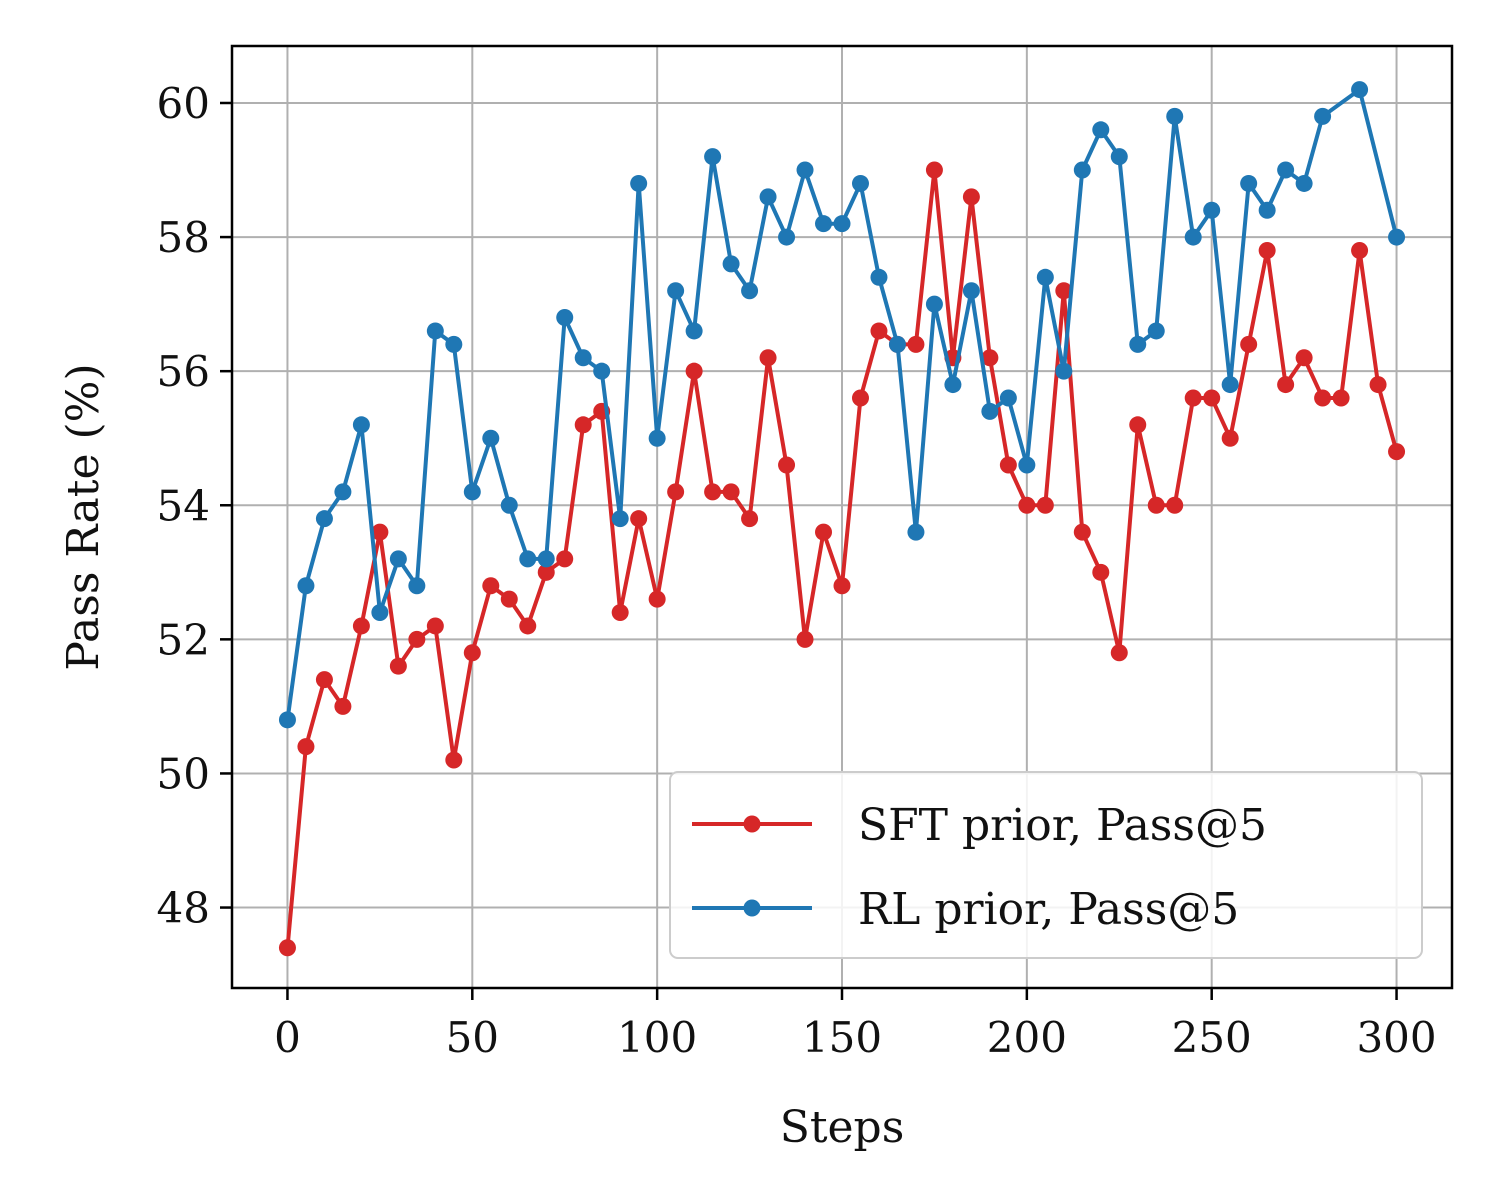 This screenshot has height=1200, width=1500. I want to click on y-tick-label: 48, so click(183, 908).